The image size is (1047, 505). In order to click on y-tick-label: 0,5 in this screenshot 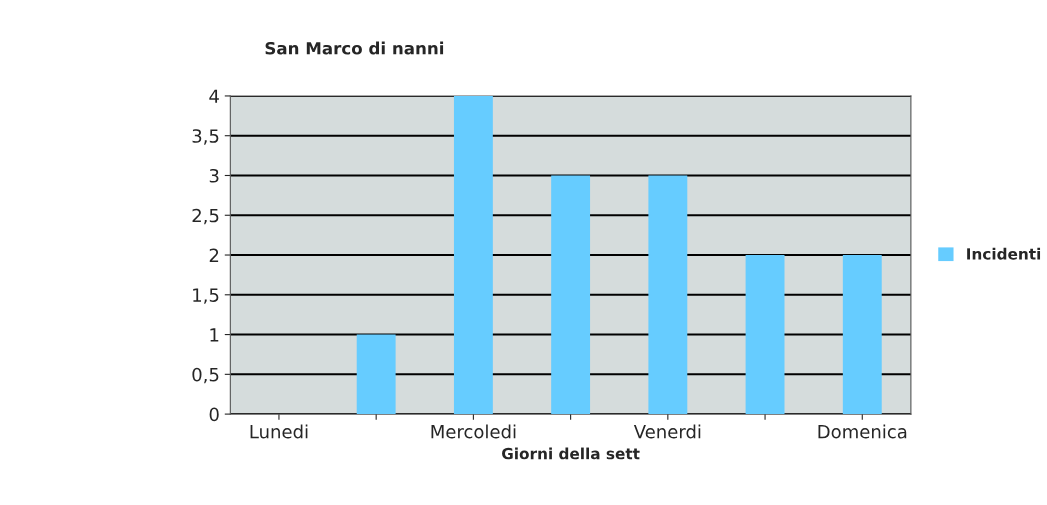, I will do `click(205, 375)`.